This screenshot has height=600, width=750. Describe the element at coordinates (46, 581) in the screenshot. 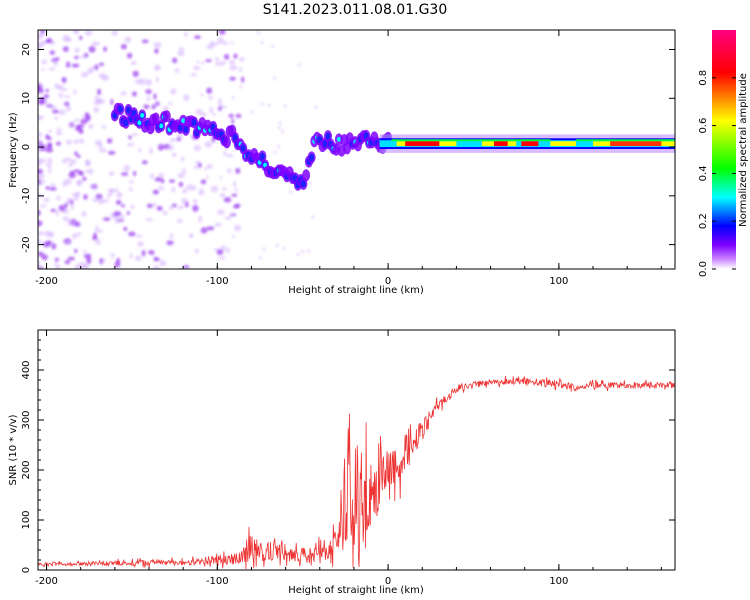

I see `x-tick-label: -200` at that location.